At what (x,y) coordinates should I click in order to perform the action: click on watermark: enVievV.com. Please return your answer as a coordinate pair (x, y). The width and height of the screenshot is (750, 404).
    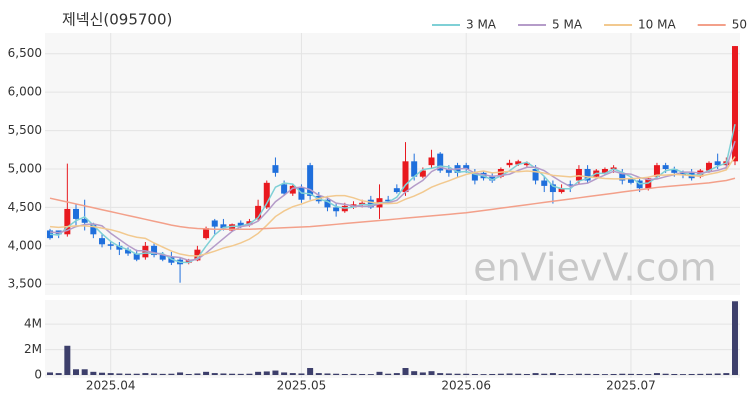
    Looking at the image, I should click on (594, 268).